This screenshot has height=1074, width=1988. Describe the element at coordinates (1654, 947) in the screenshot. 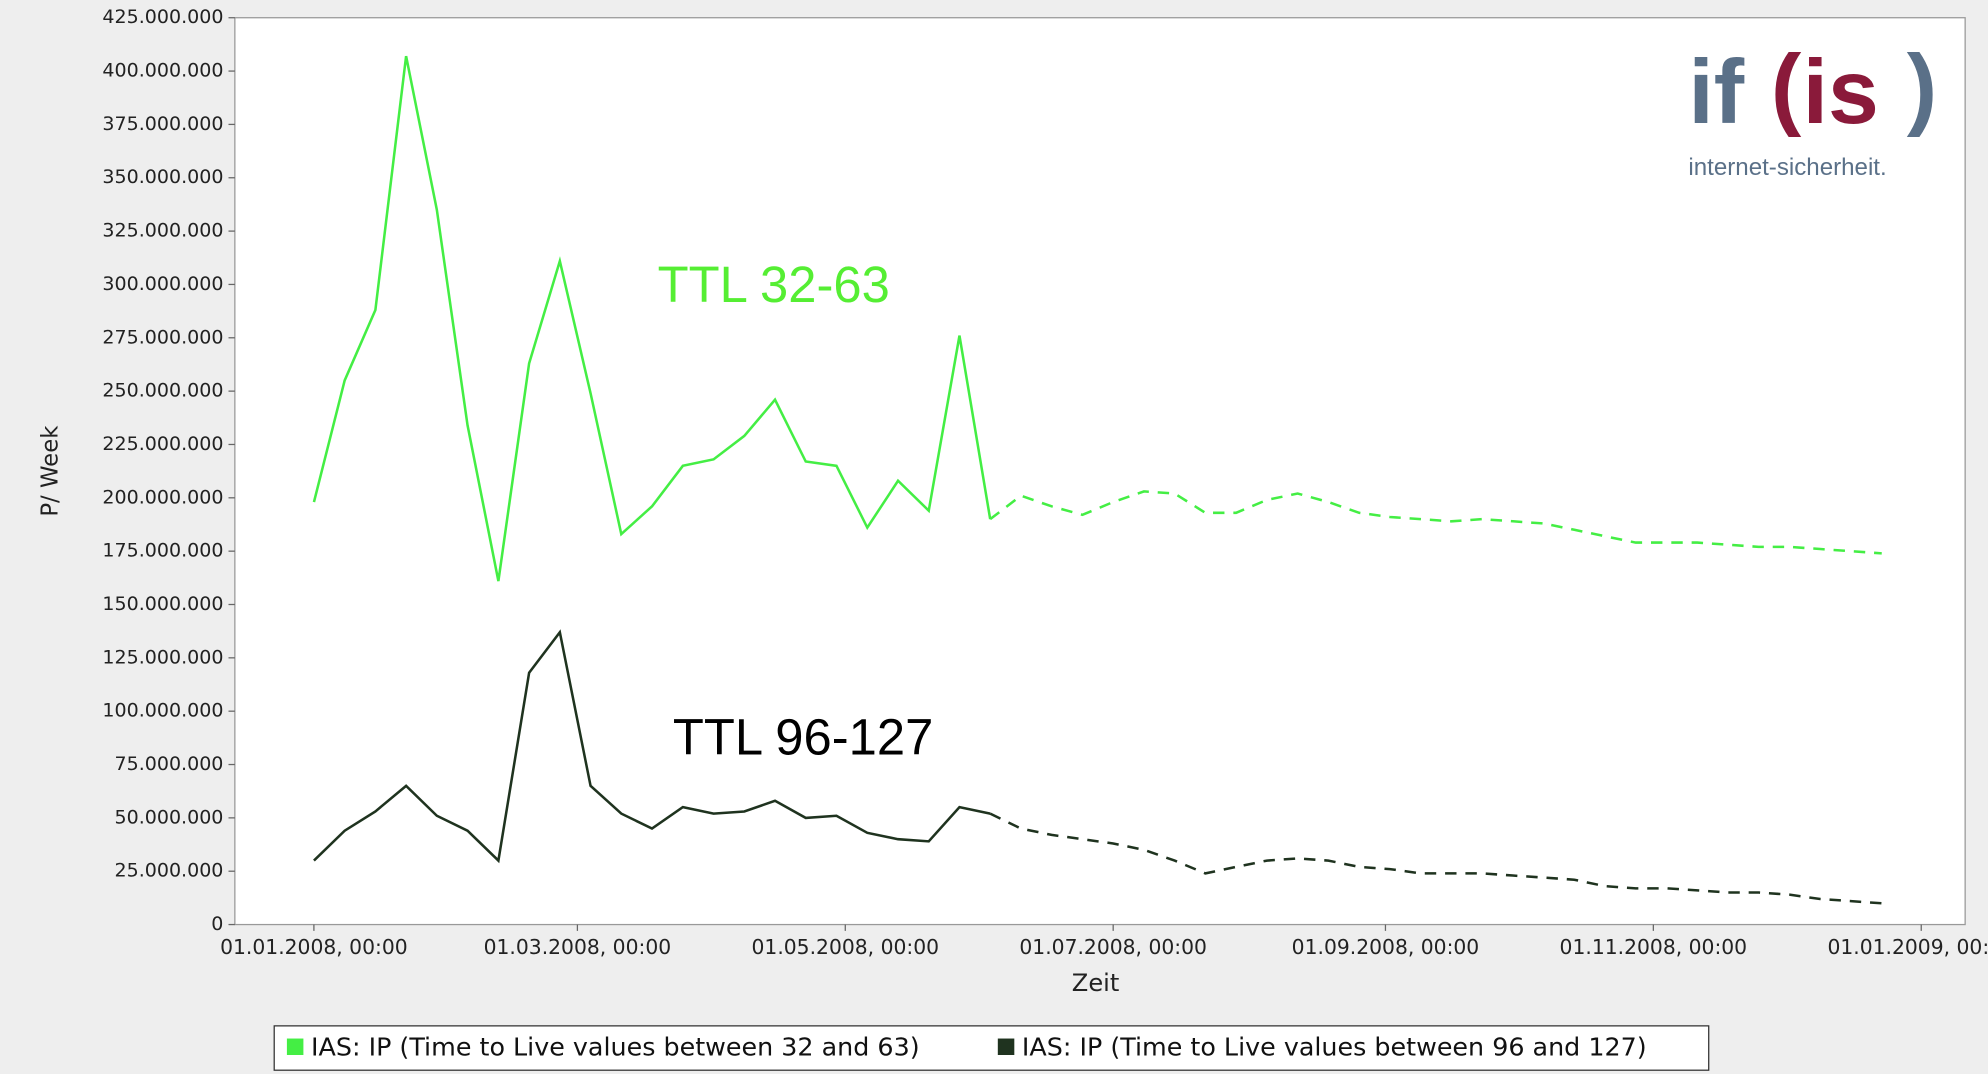

I see `x-tick-label: 01.11.2008, 00:00` at that location.